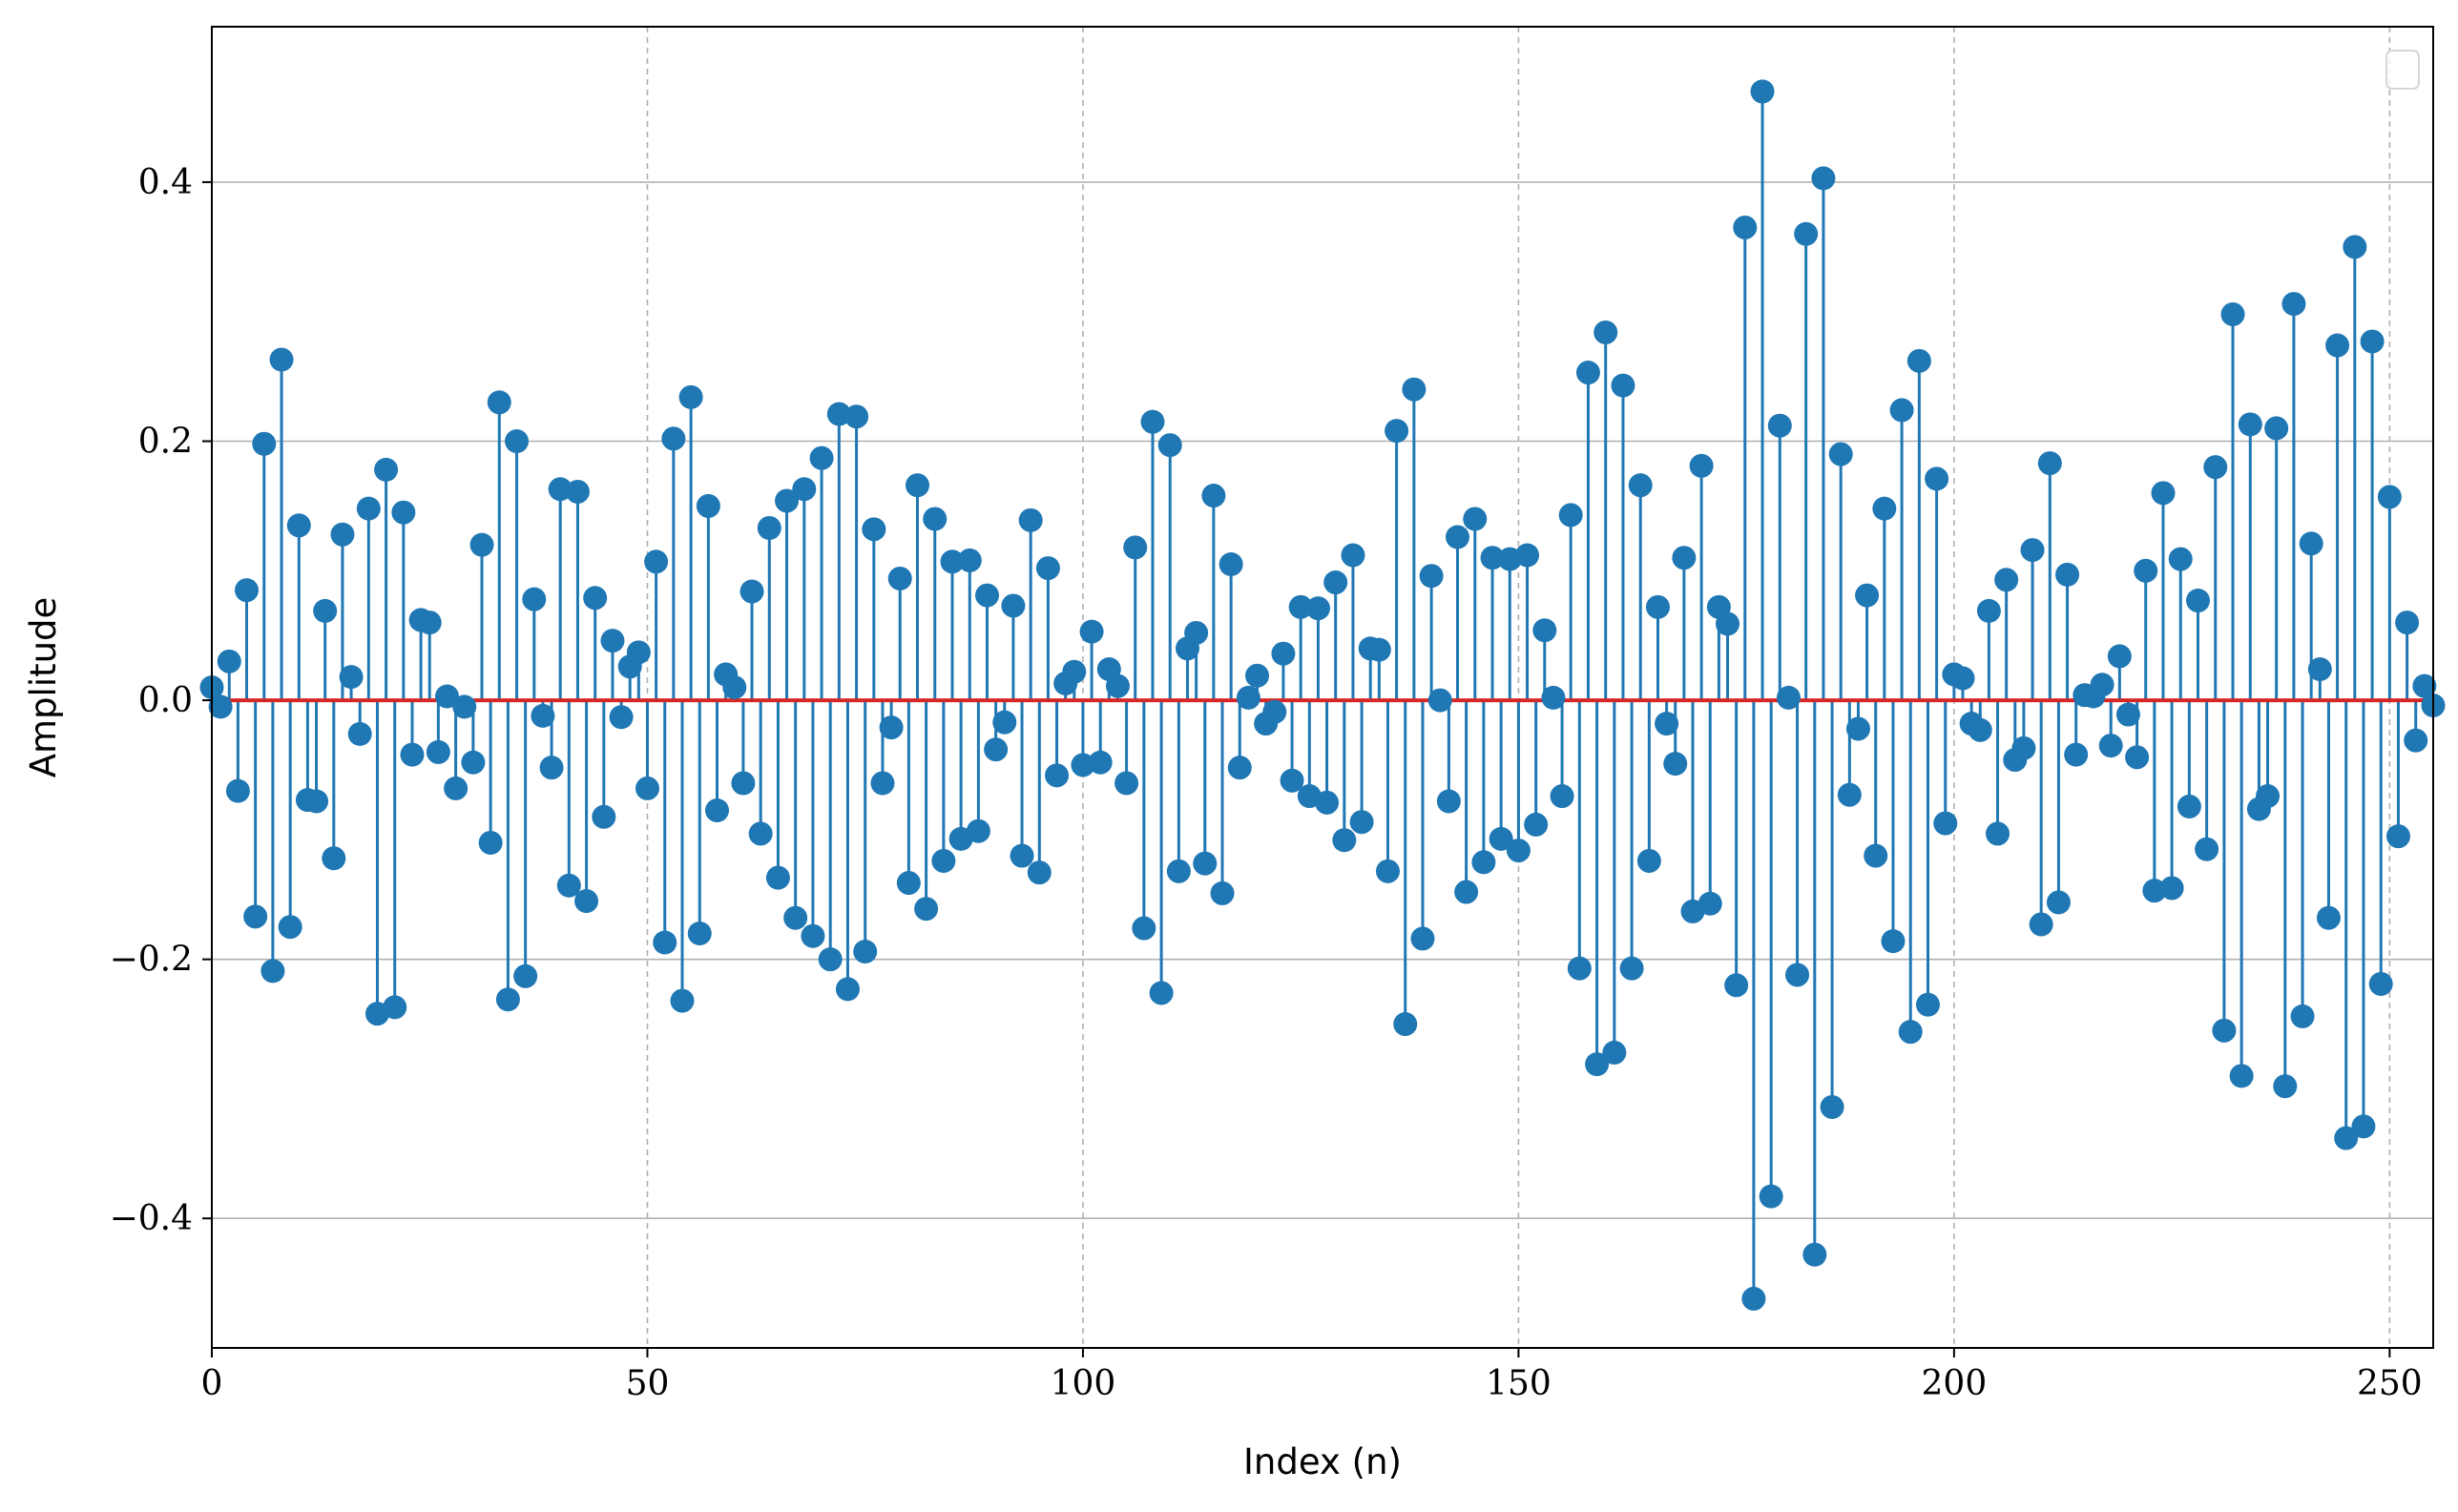  What do you see at coordinates (648, 1383) in the screenshot?
I see `x-tick-label: 50` at bounding box center [648, 1383].